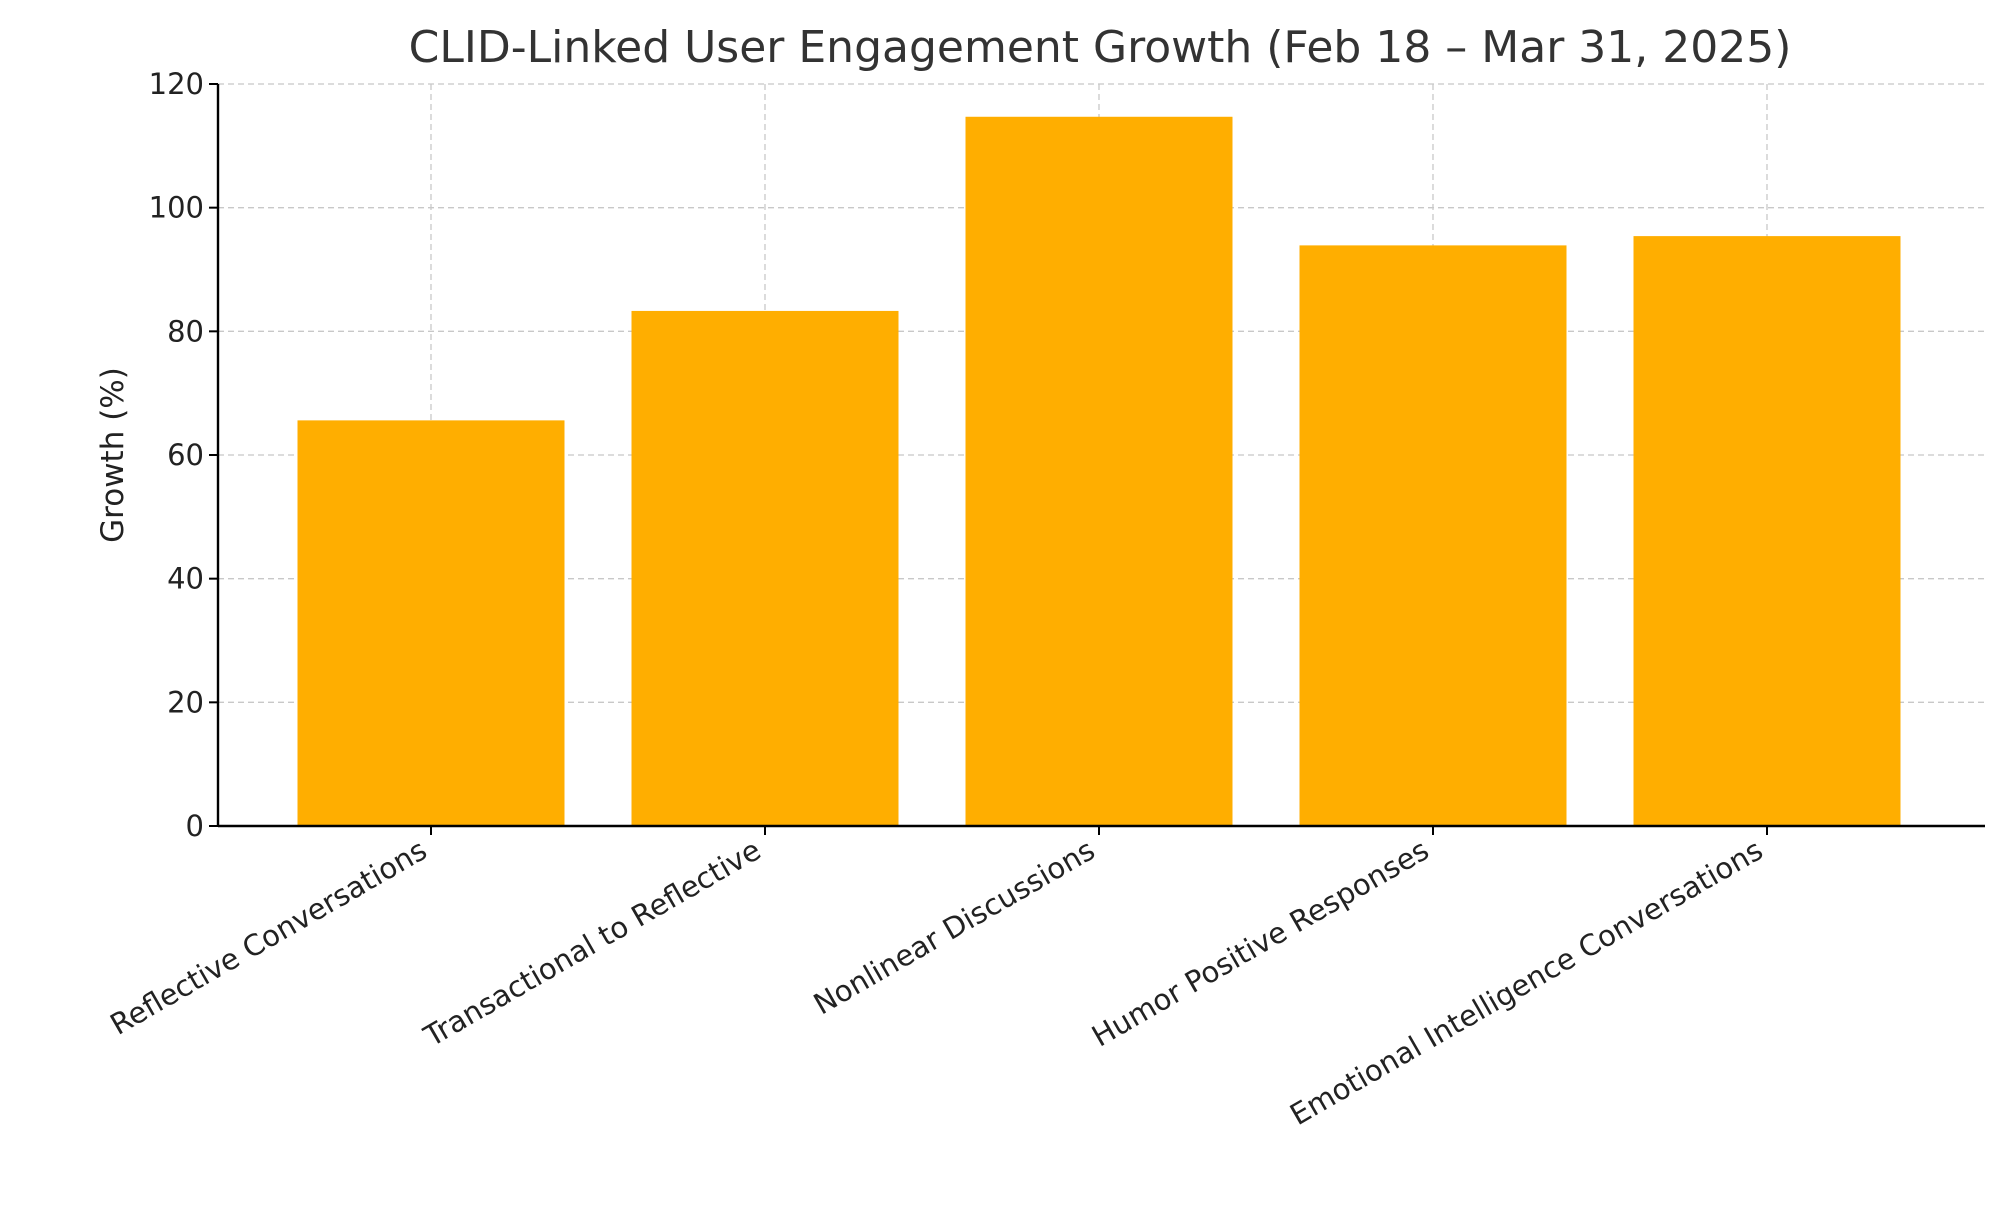  Describe the element at coordinates (113, 455) in the screenshot. I see `y-axis-label: Growth (%)` at that location.